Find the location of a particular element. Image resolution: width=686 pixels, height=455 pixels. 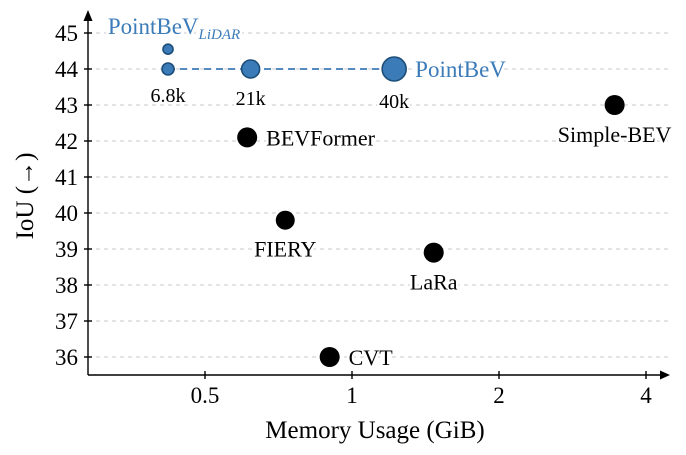

y-tick-label-39: 39 is located at coordinates (66, 249).